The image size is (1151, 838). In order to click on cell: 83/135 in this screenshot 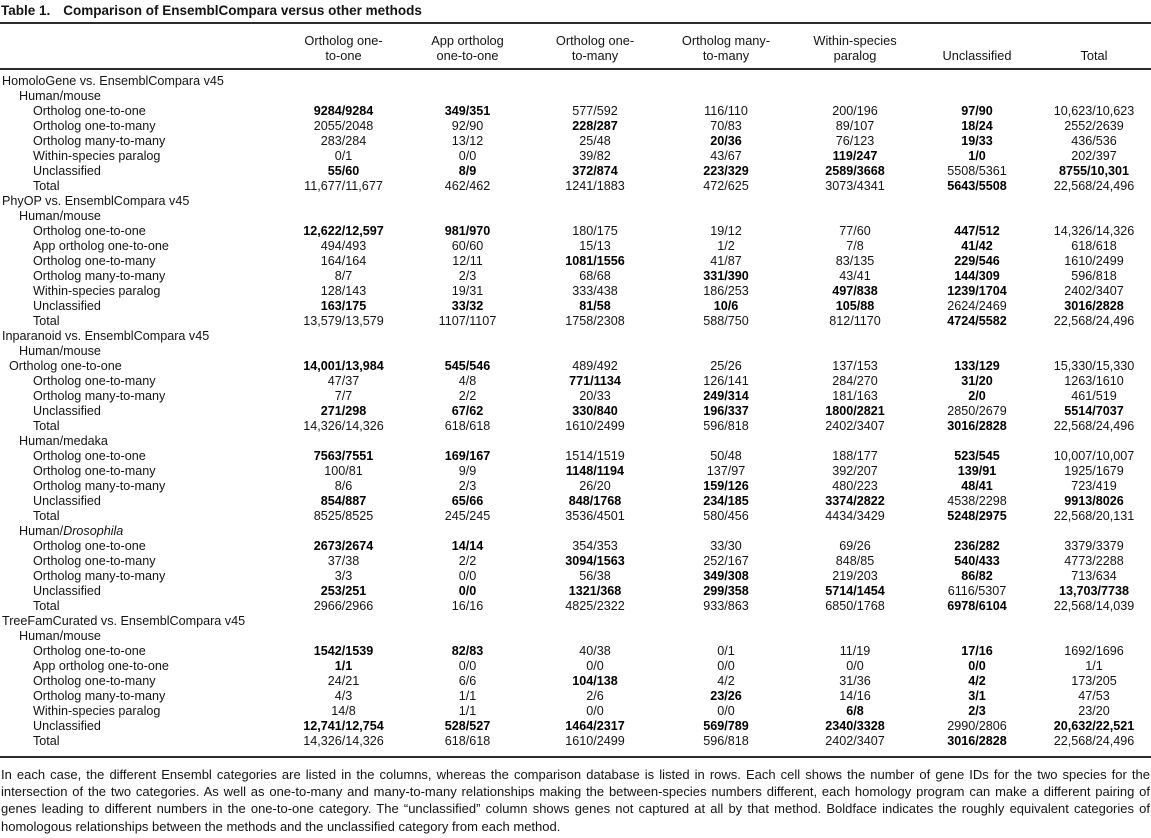, I will do `click(855, 261)`.